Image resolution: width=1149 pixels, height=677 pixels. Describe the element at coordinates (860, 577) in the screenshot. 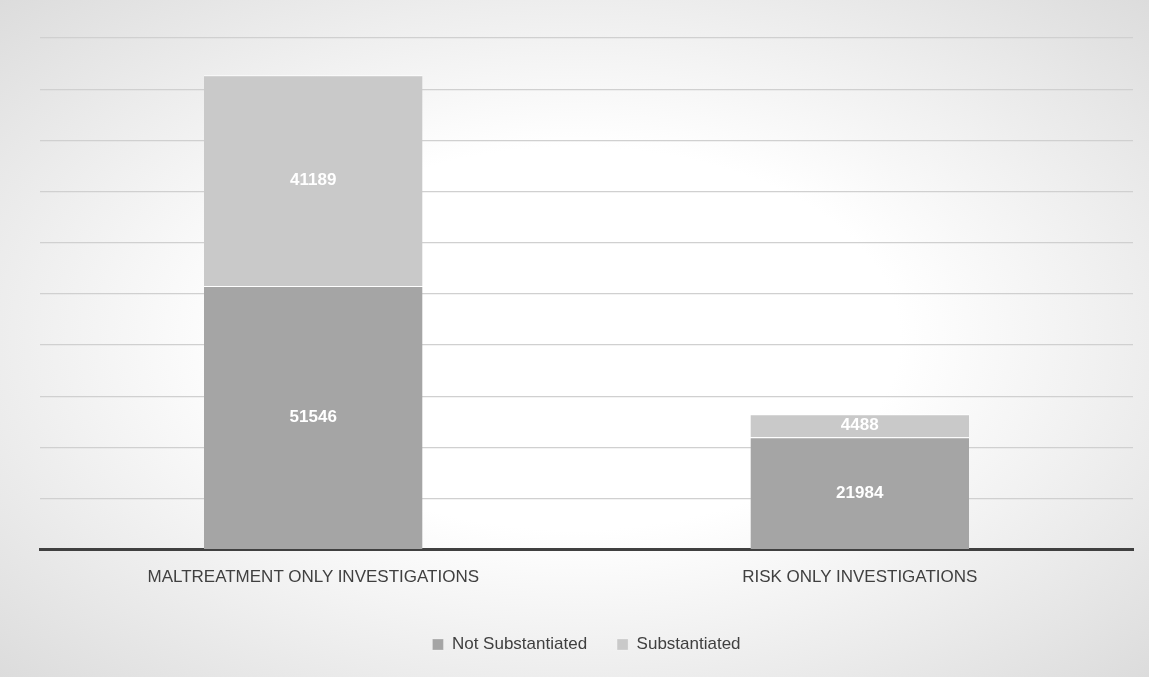

I see `x-tick-label: RISK ONLY INVESTIGATIONS` at that location.